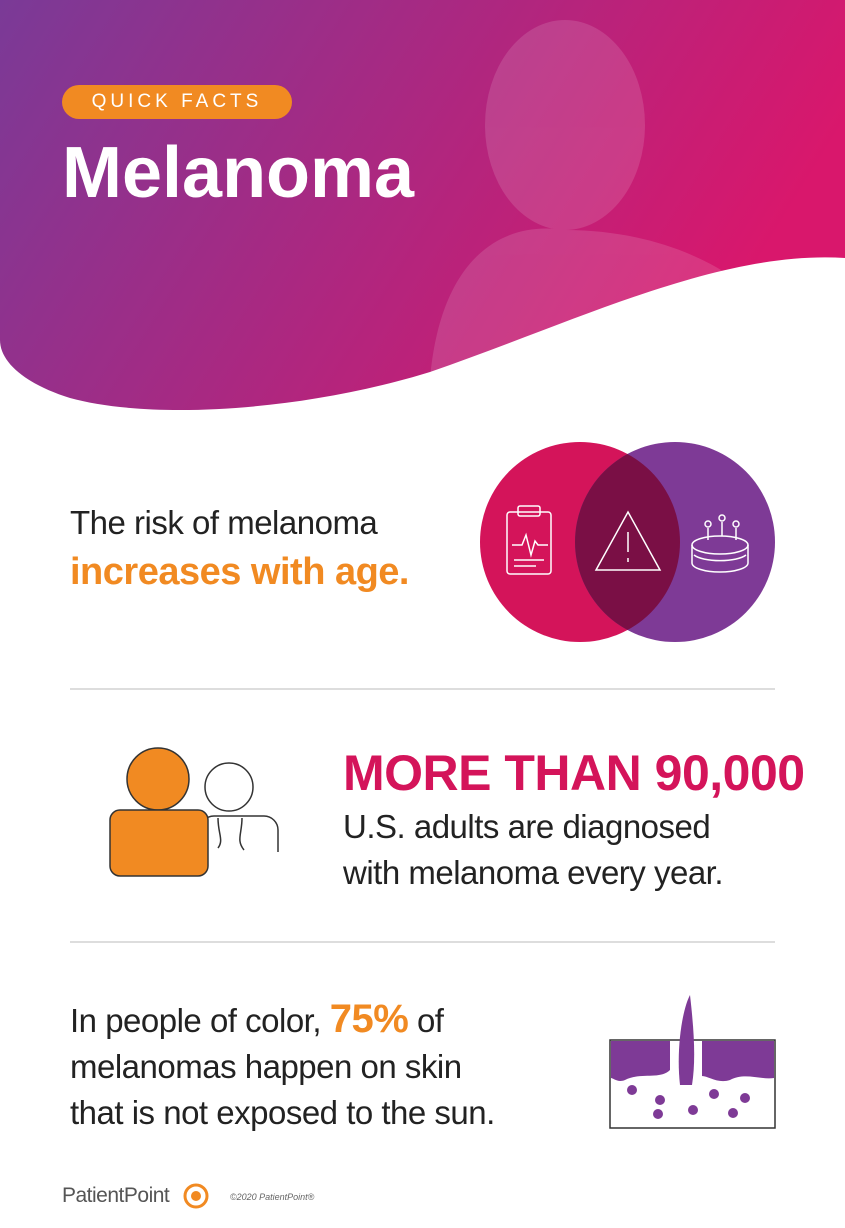 This screenshot has height=1228, width=845. I want to click on fact-line: melanomas happen on skin, so click(266, 1066).